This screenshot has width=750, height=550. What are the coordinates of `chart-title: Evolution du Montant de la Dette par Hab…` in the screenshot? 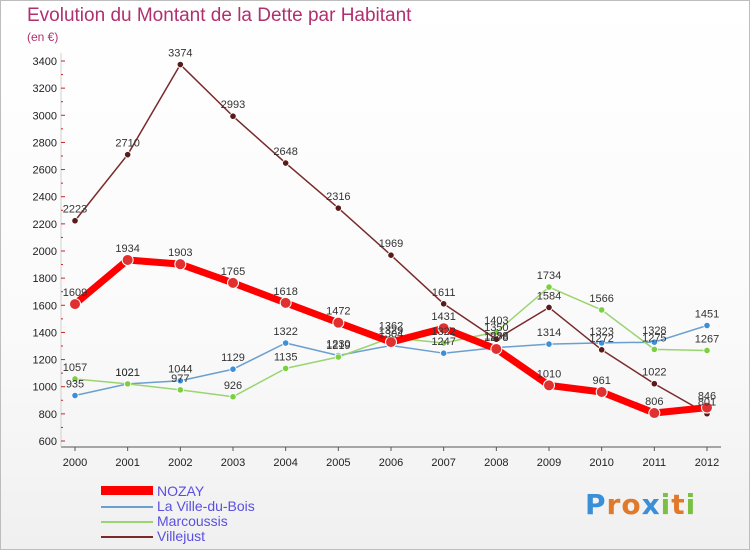 It's located at (219, 15).